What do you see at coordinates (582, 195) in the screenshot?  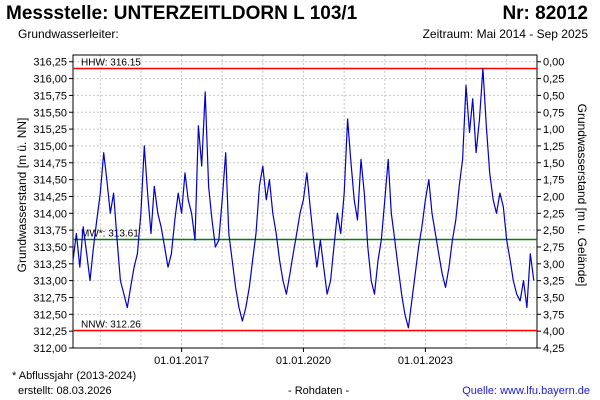 I see `y2-axis-label: Grundwasserstand [m u. Gelände]` at bounding box center [582, 195].